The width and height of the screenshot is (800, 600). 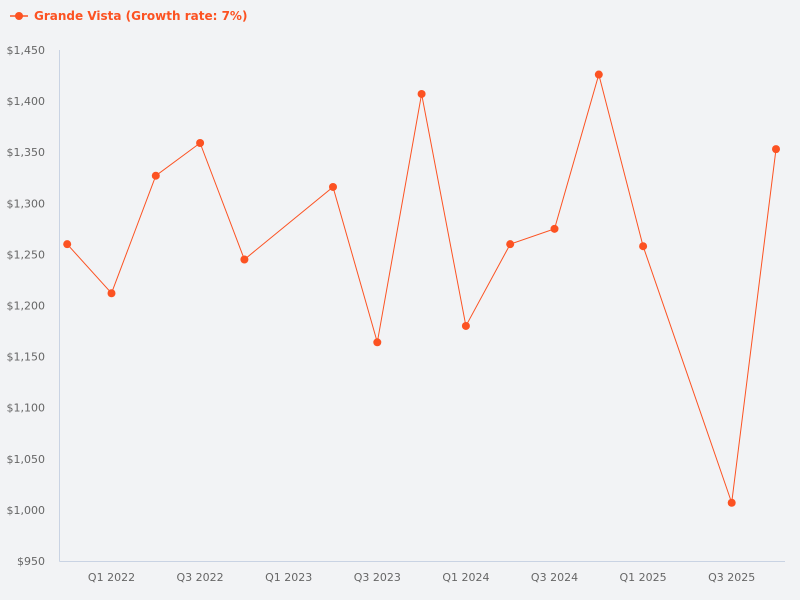 What do you see at coordinates (111, 577) in the screenshot?
I see `x-tick-label: Q1 2022` at bounding box center [111, 577].